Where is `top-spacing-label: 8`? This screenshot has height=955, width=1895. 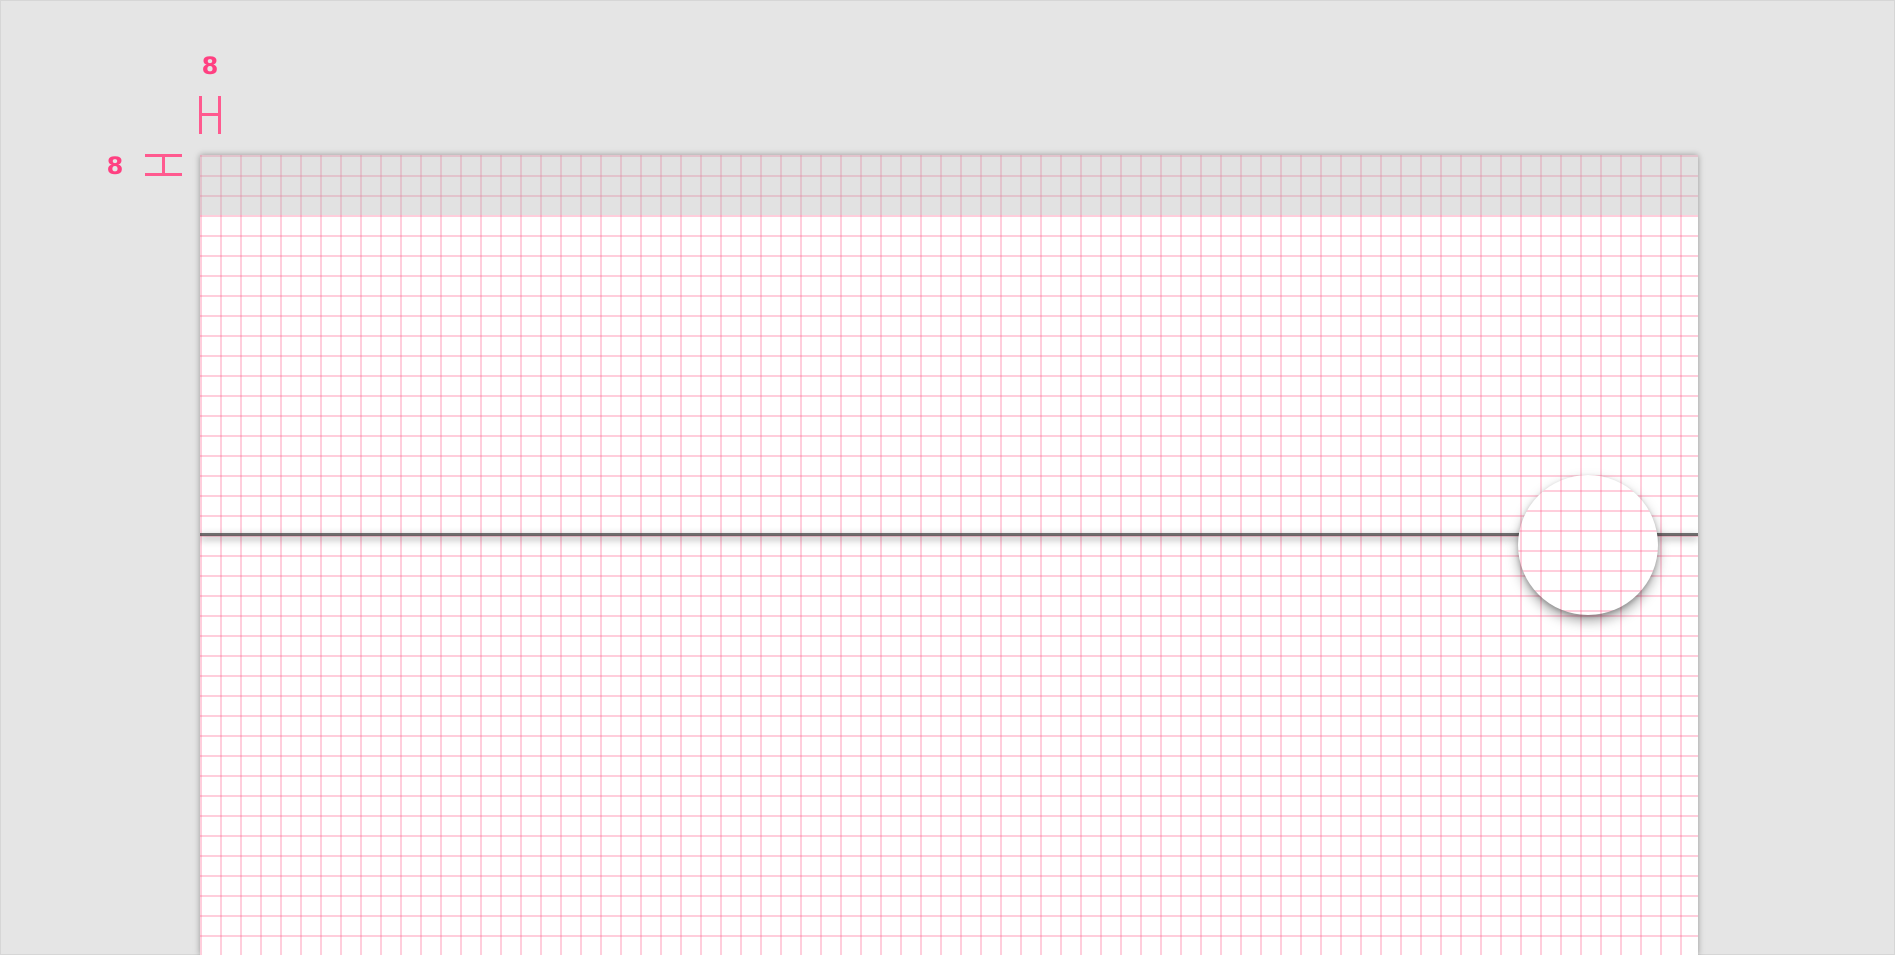
top-spacing-label: 8 is located at coordinates (210, 66).